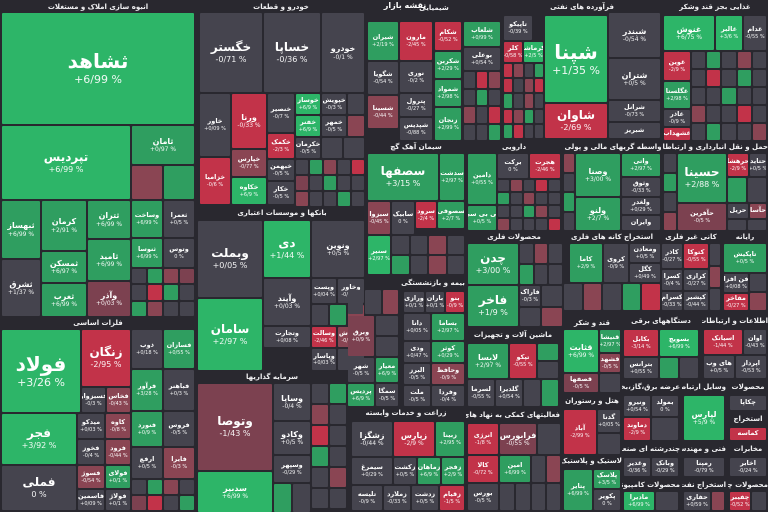  What do you see at coordinates (281, 146) in the screenshot?
I see `tile-خکمک: خکمک -2/3 %` at bounding box center [281, 146].